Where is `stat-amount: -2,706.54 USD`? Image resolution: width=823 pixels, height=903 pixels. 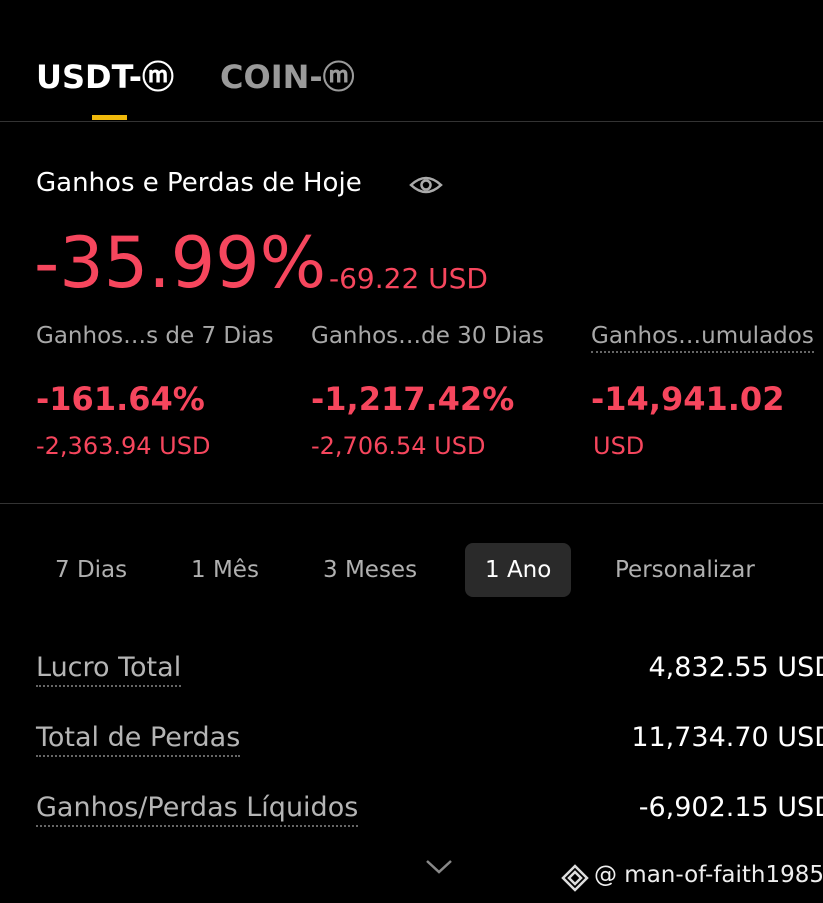 stat-amount: -2,706.54 USD is located at coordinates (398, 446).